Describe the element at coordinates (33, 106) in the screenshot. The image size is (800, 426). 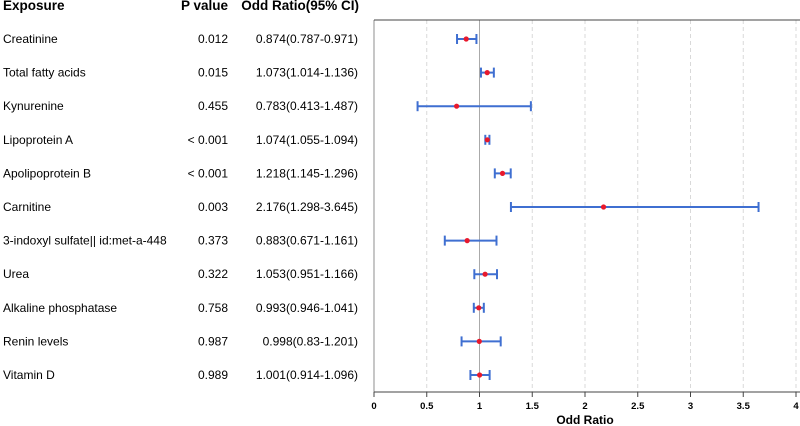
I see `row-exposure: Kynurenine` at that location.